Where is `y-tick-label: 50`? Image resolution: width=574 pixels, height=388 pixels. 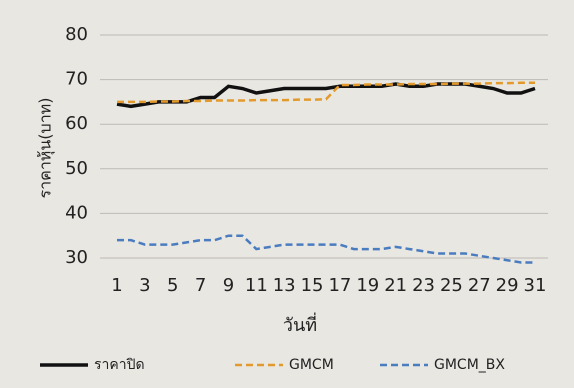 y-tick-label: 50 is located at coordinates (76, 168).